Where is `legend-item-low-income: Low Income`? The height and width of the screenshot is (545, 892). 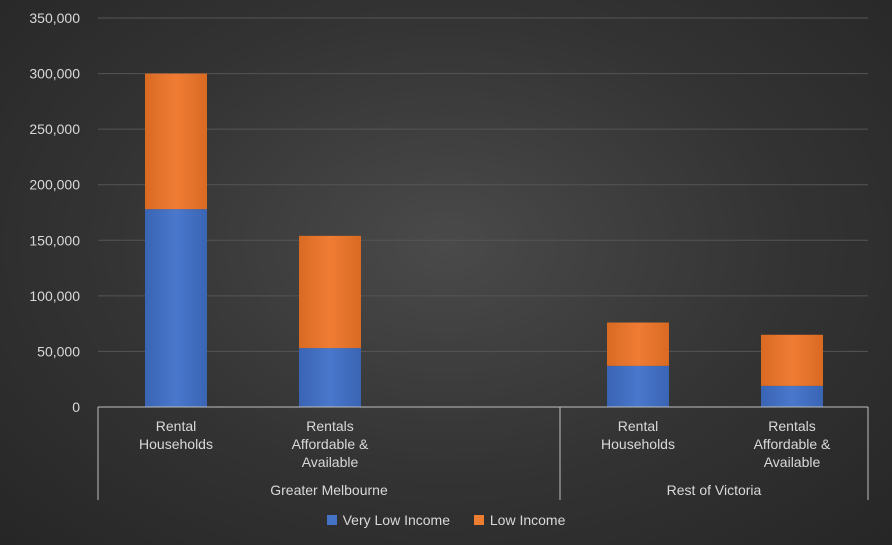
legend-item-low-income: Low Income is located at coordinates (519, 520).